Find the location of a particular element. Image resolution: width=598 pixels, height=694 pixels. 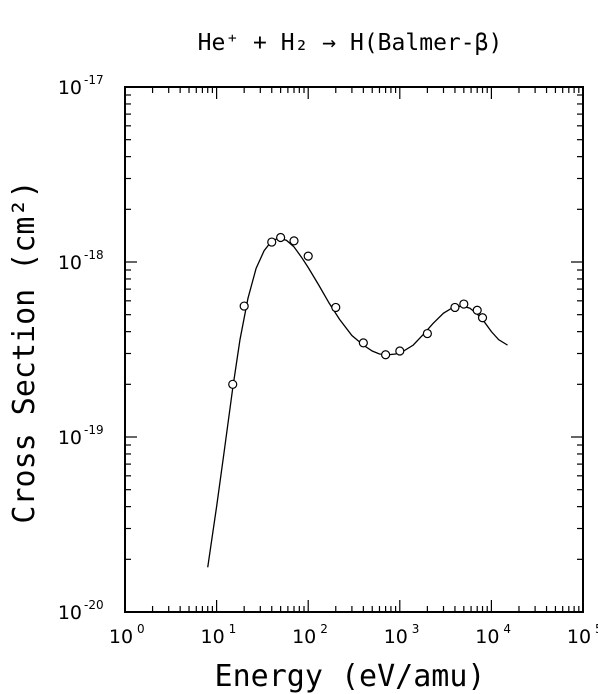

x-tick-exponent: 4 is located at coordinates (507, 629).